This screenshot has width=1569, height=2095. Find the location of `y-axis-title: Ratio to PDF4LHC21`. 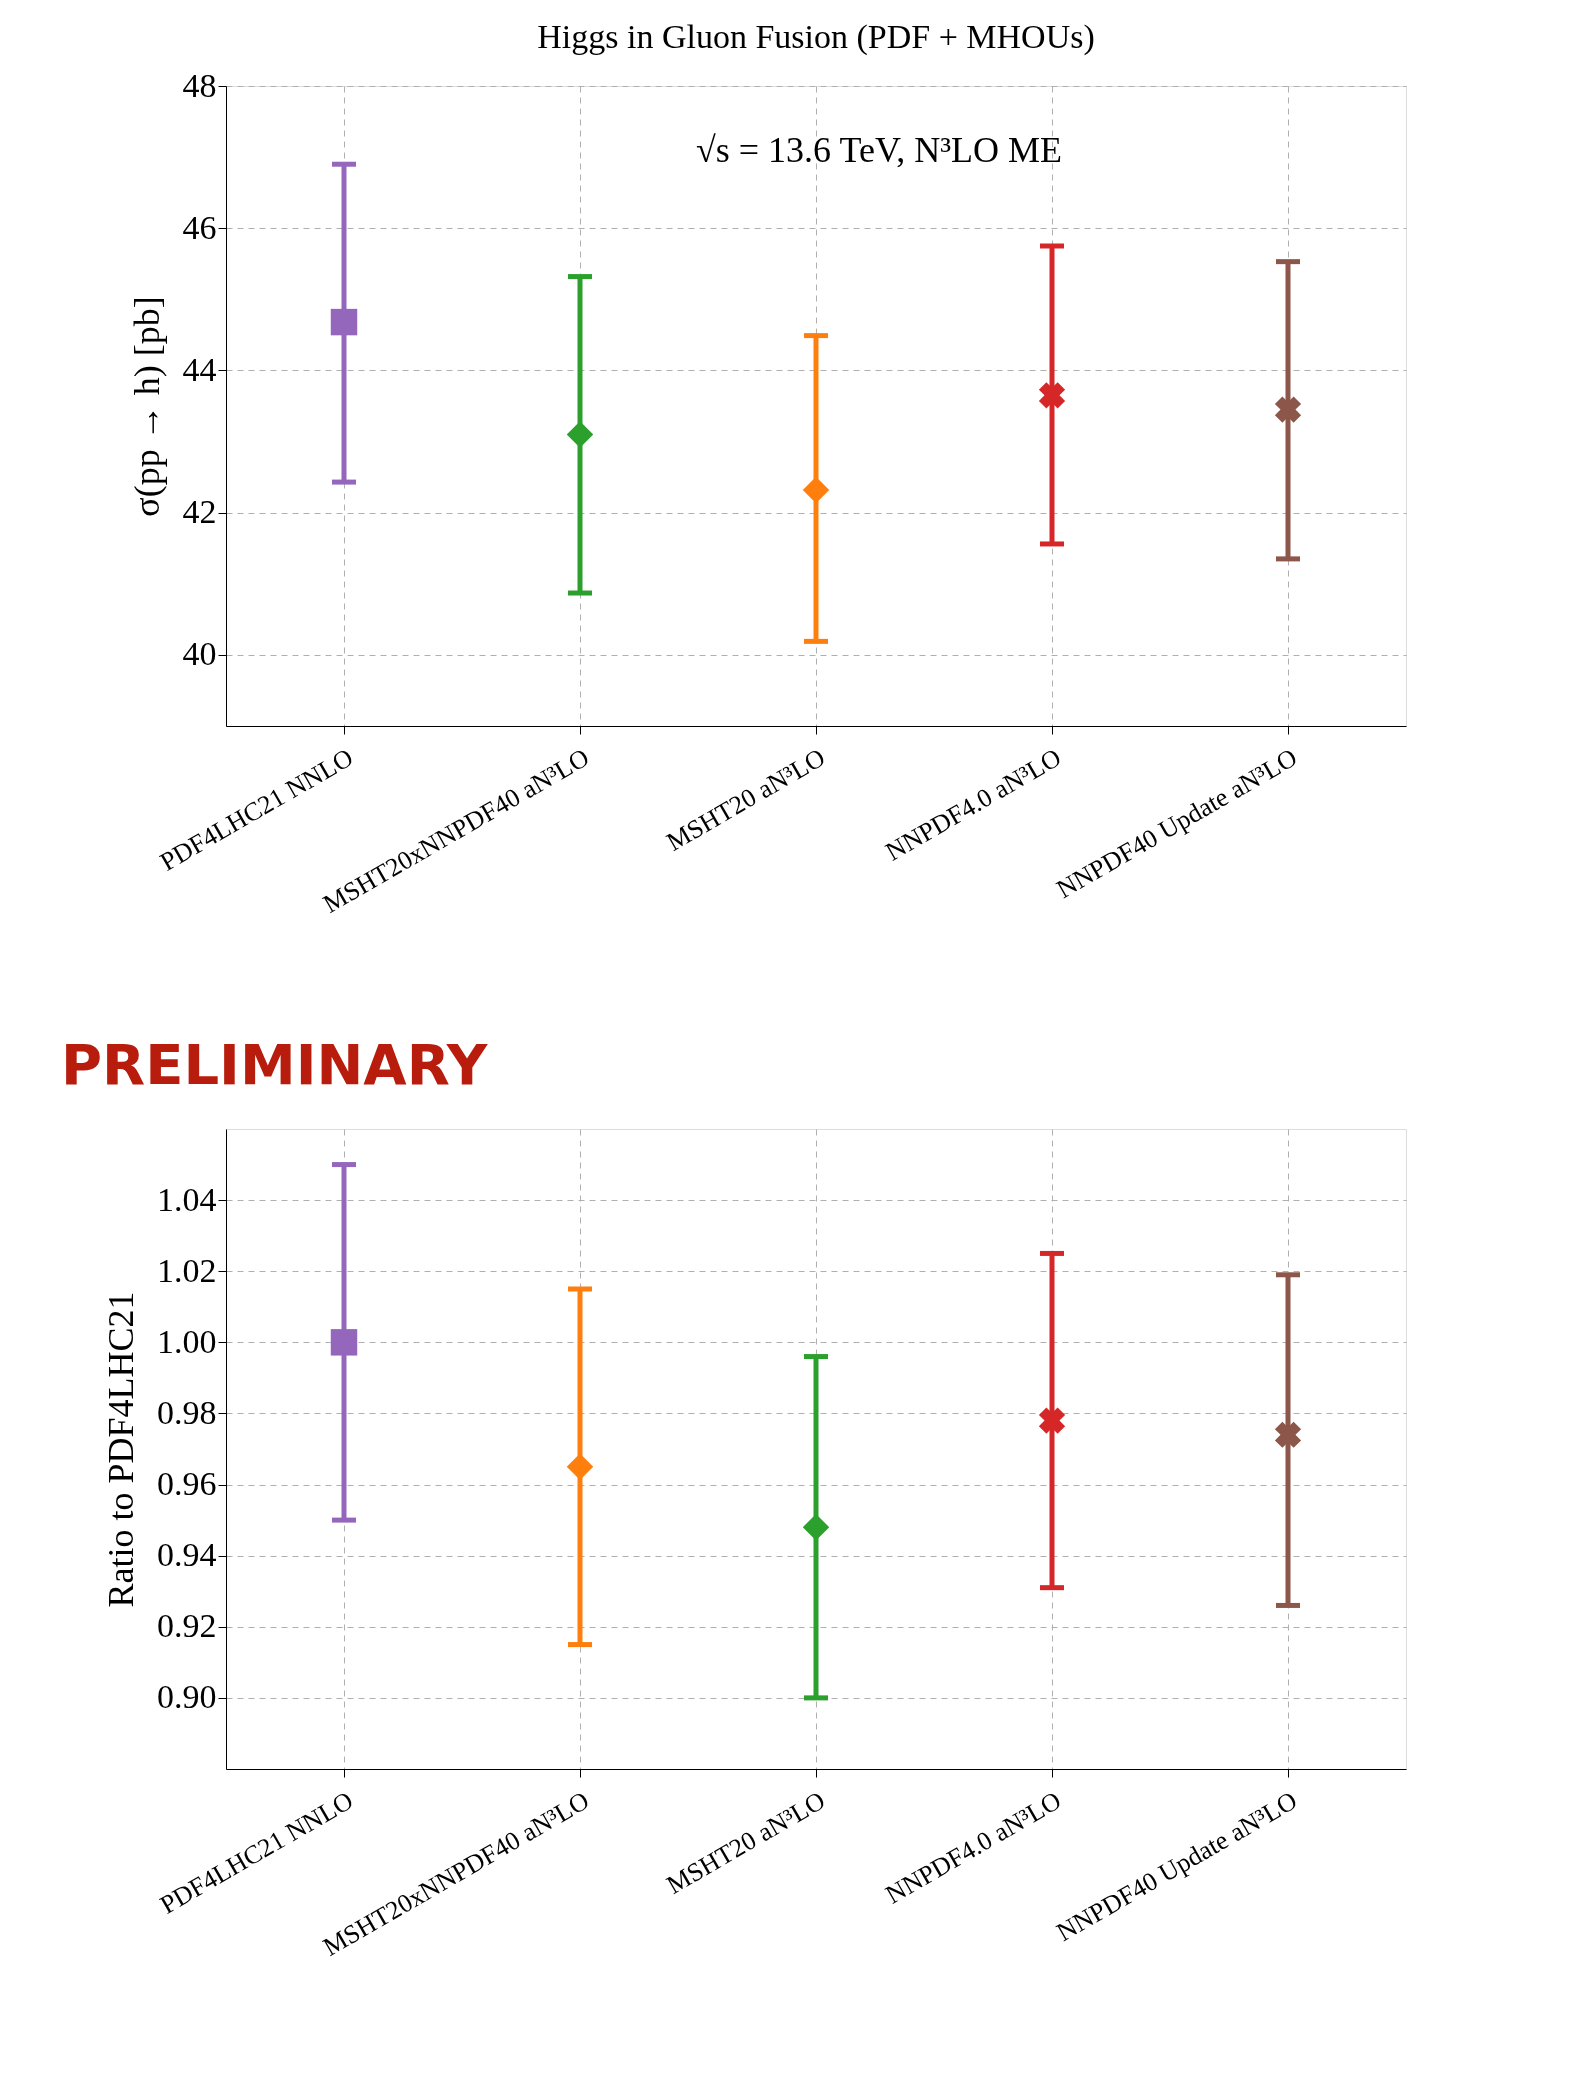

y-axis-title: Ratio to PDF4LHC21 is located at coordinates (121, 1449).